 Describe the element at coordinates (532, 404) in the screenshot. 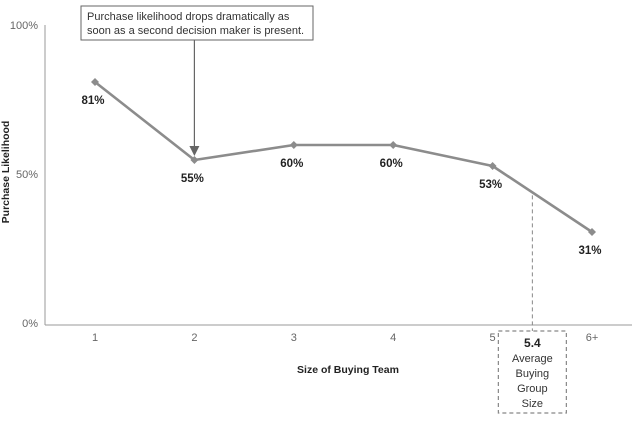

I see `average-label-line-4: Size` at that location.